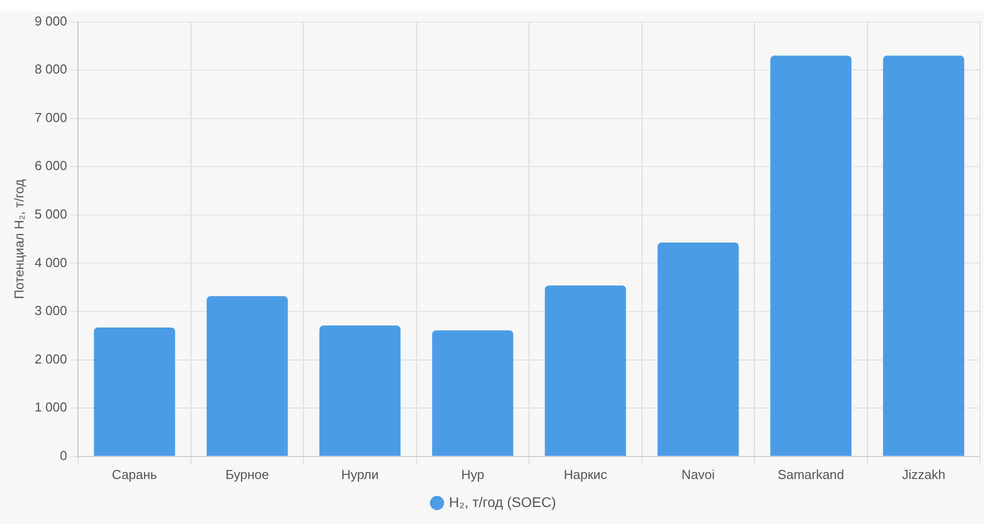 The height and width of the screenshot is (524, 984). Describe the element at coordinates (51, 310) in the screenshot. I see `y-tick-label: 3 000` at that location.